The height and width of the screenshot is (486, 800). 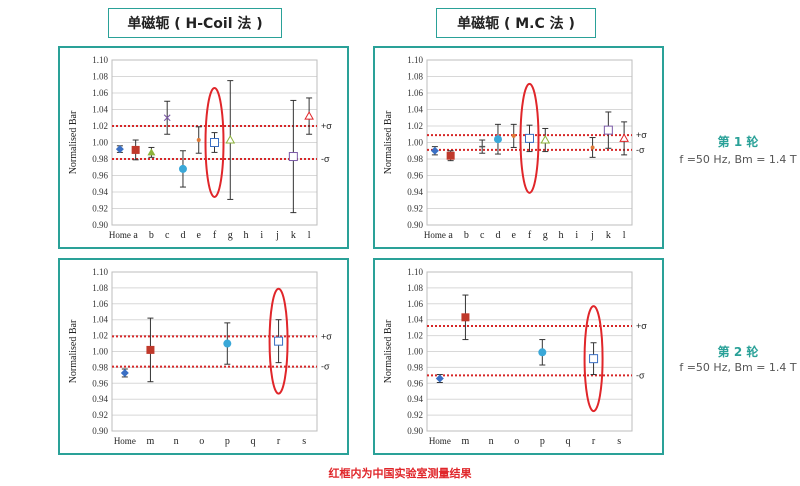 What do you see at coordinates (514, 235) in the screenshot?
I see `x-tick-label: e` at bounding box center [514, 235].